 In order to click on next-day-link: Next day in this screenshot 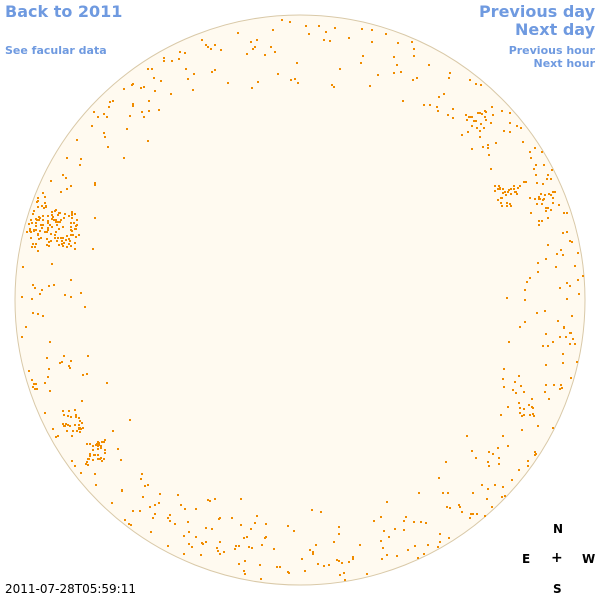, I will do `click(555, 29)`.